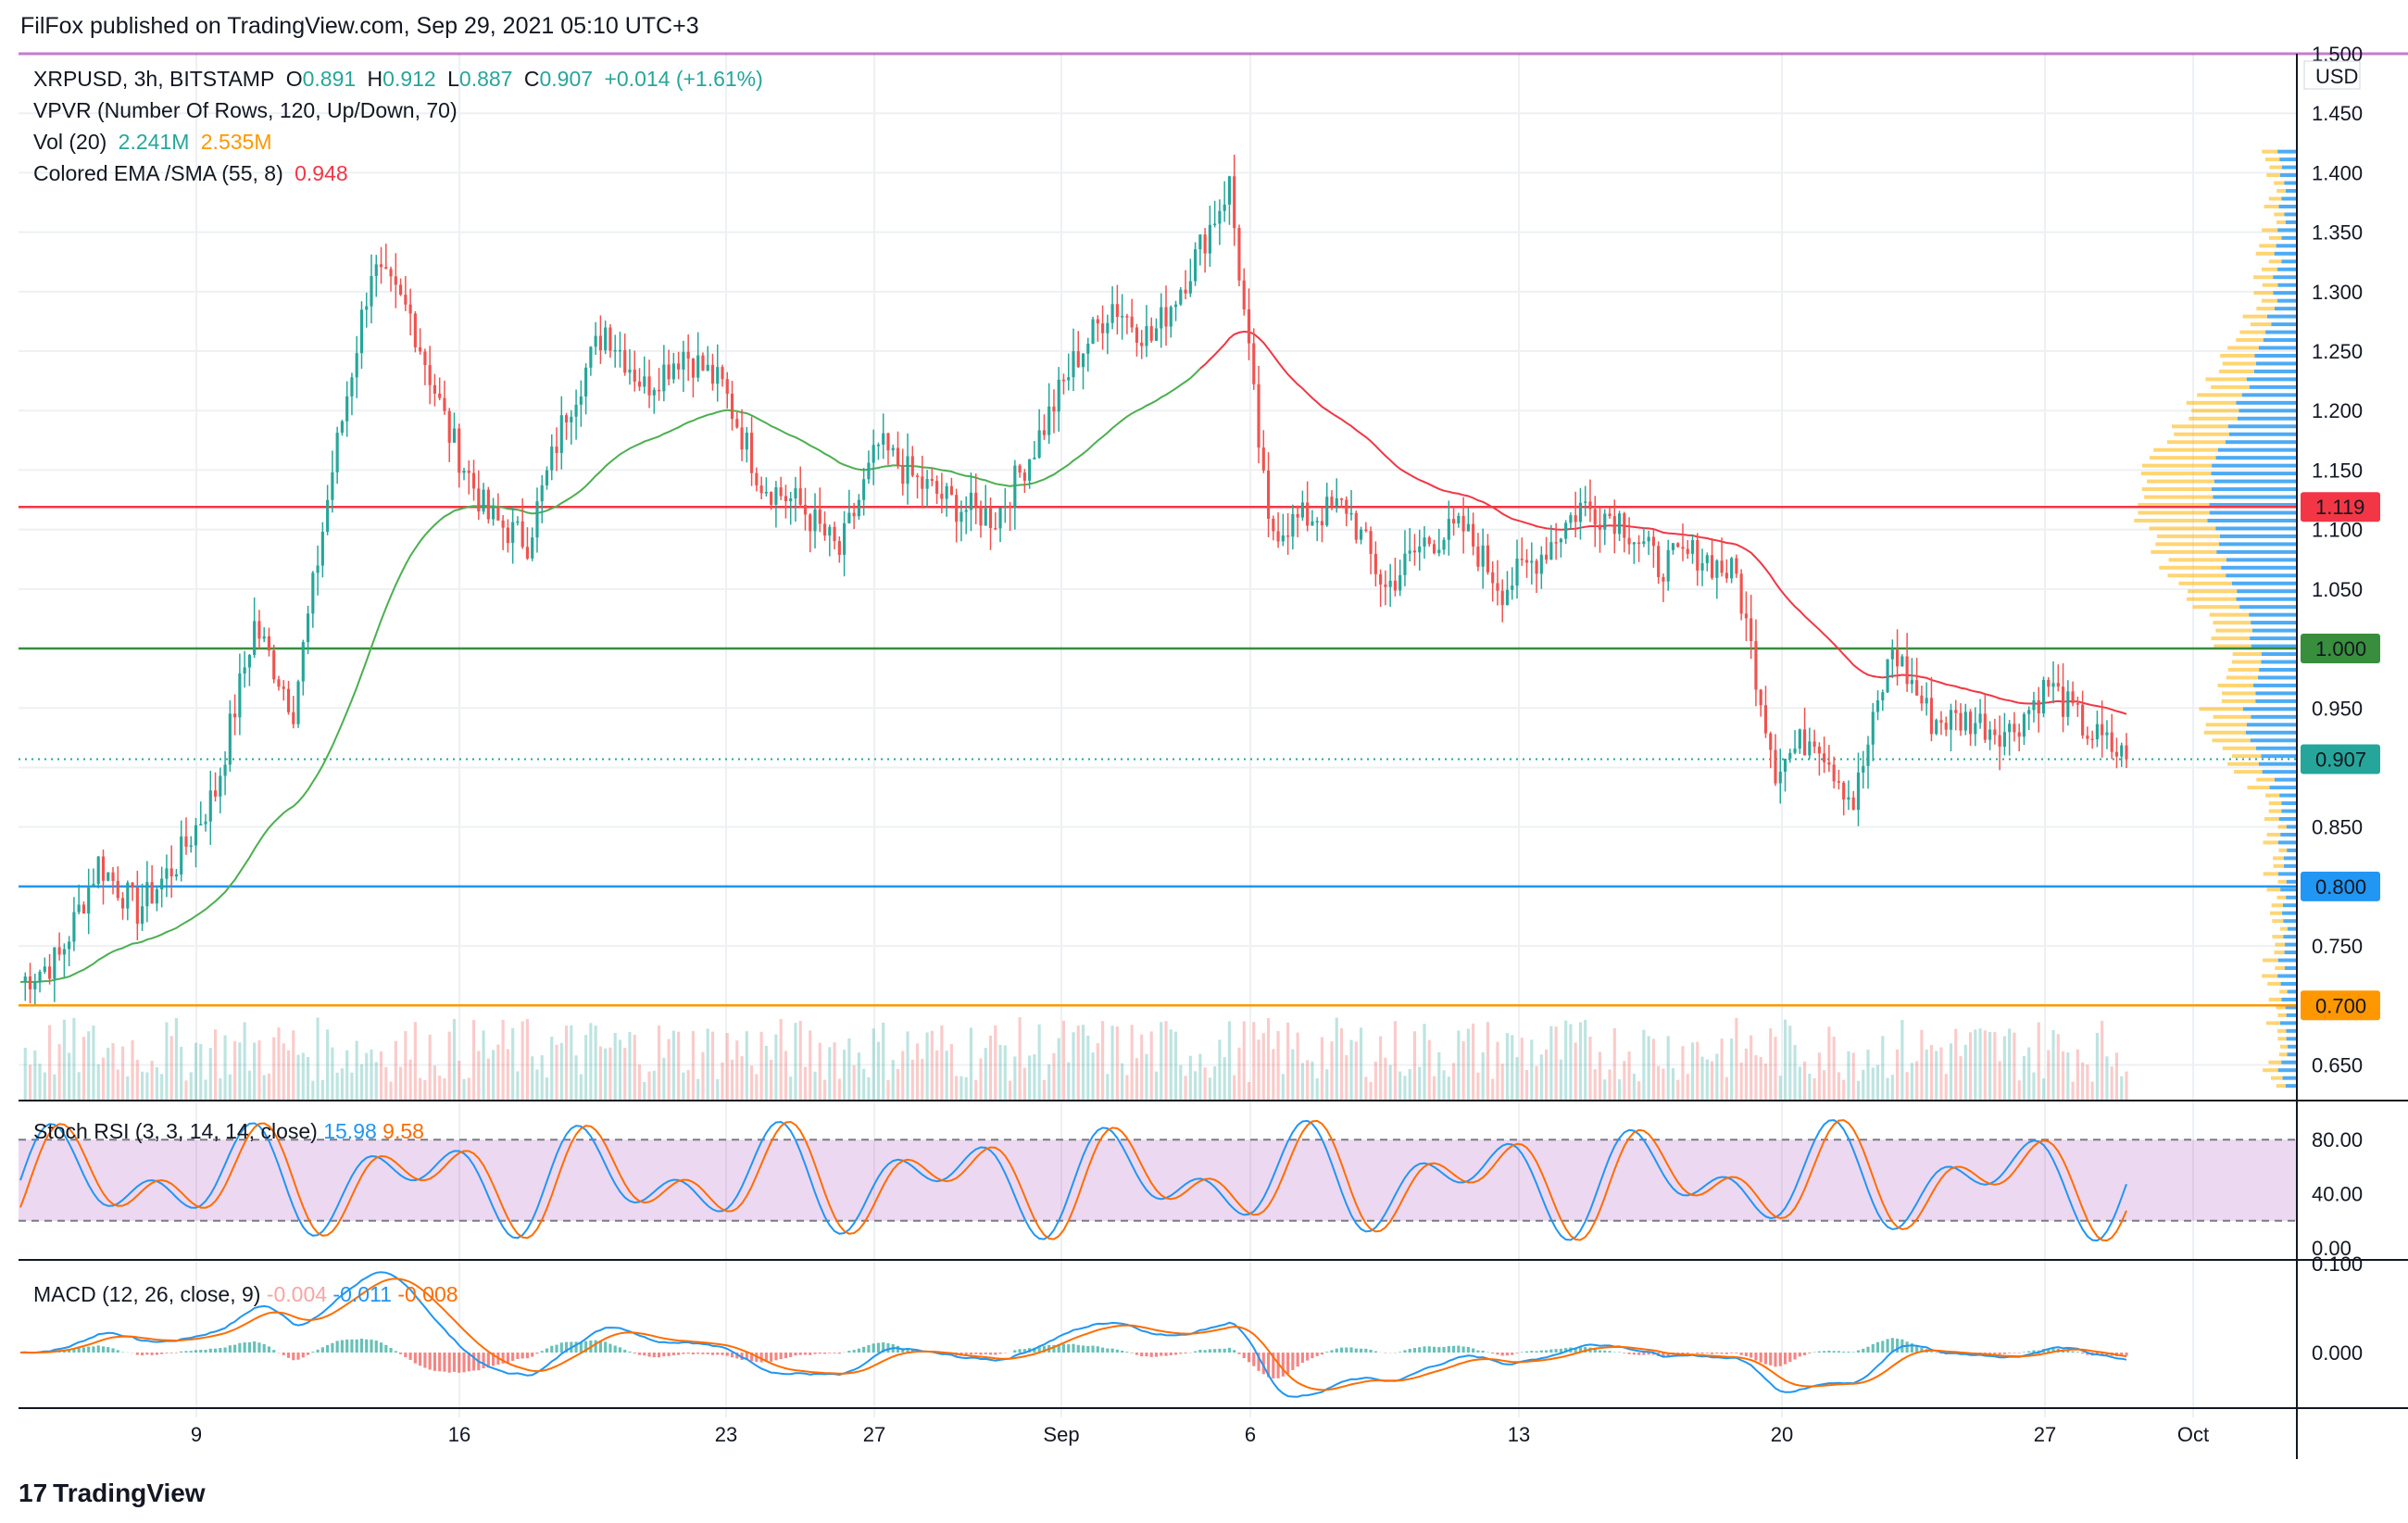  What do you see at coordinates (193, 173) in the screenshot?
I see `legend-ema: Colored EMA /SMA (55, 8) 0.948` at bounding box center [193, 173].